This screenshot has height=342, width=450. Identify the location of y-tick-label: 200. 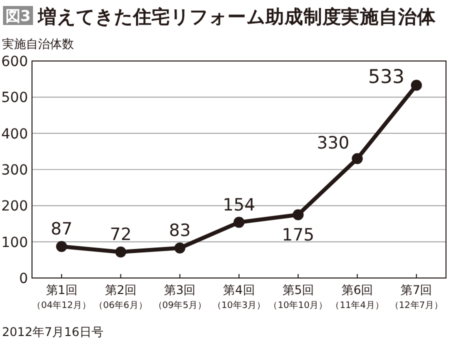
(14, 206).